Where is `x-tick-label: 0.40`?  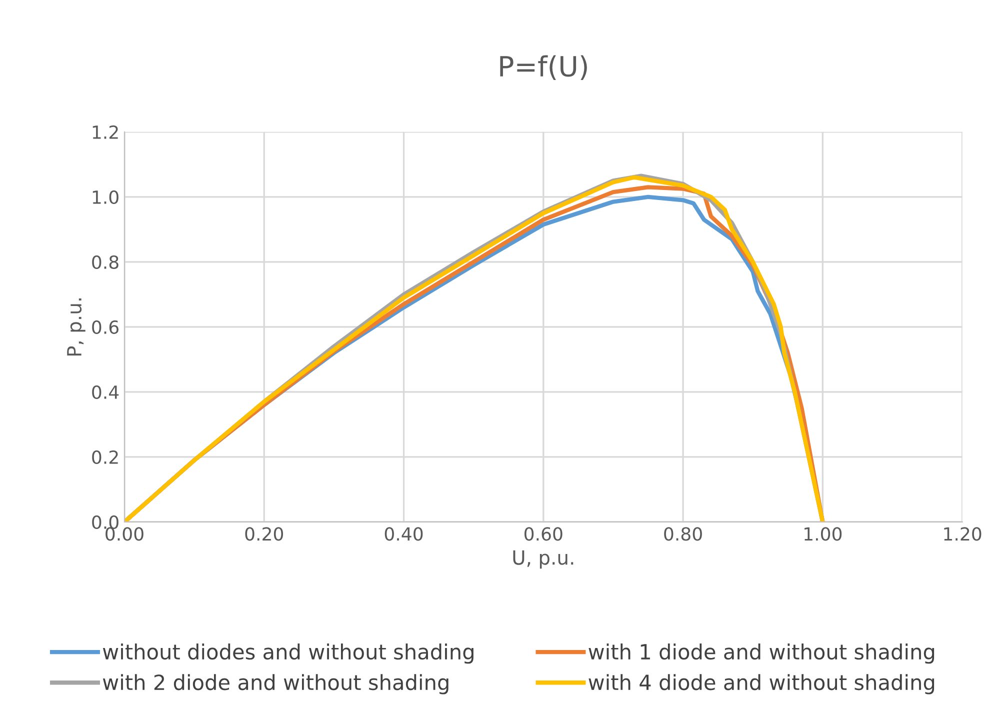
x-tick-label: 0.40 is located at coordinates (403, 534).